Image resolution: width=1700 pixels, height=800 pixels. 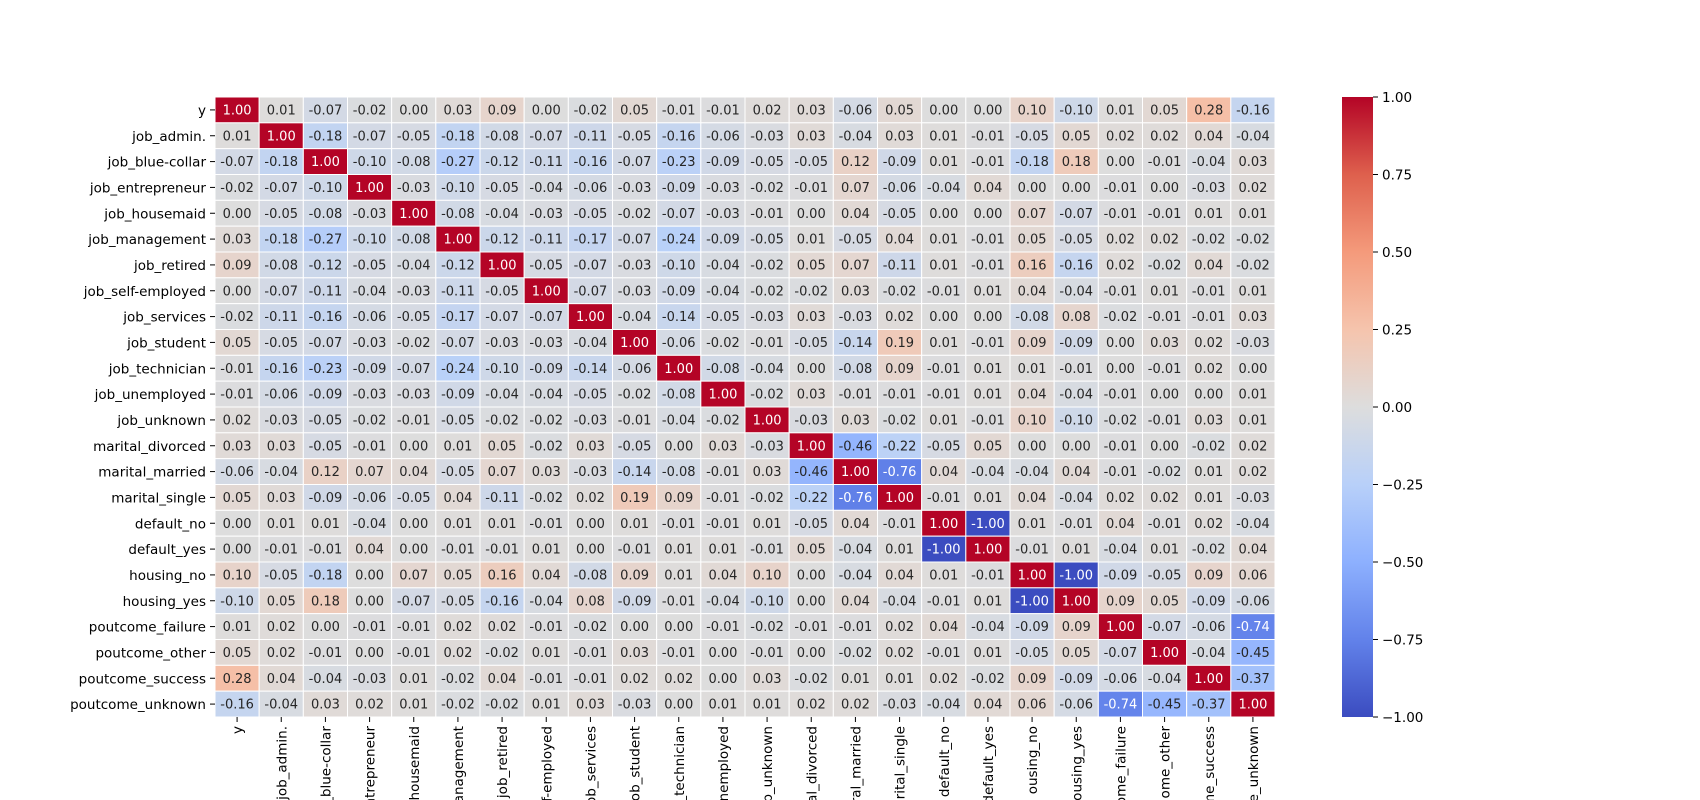 What do you see at coordinates (371, 763) in the screenshot?
I see `column-tick-label: entrepreneur` at bounding box center [371, 763].